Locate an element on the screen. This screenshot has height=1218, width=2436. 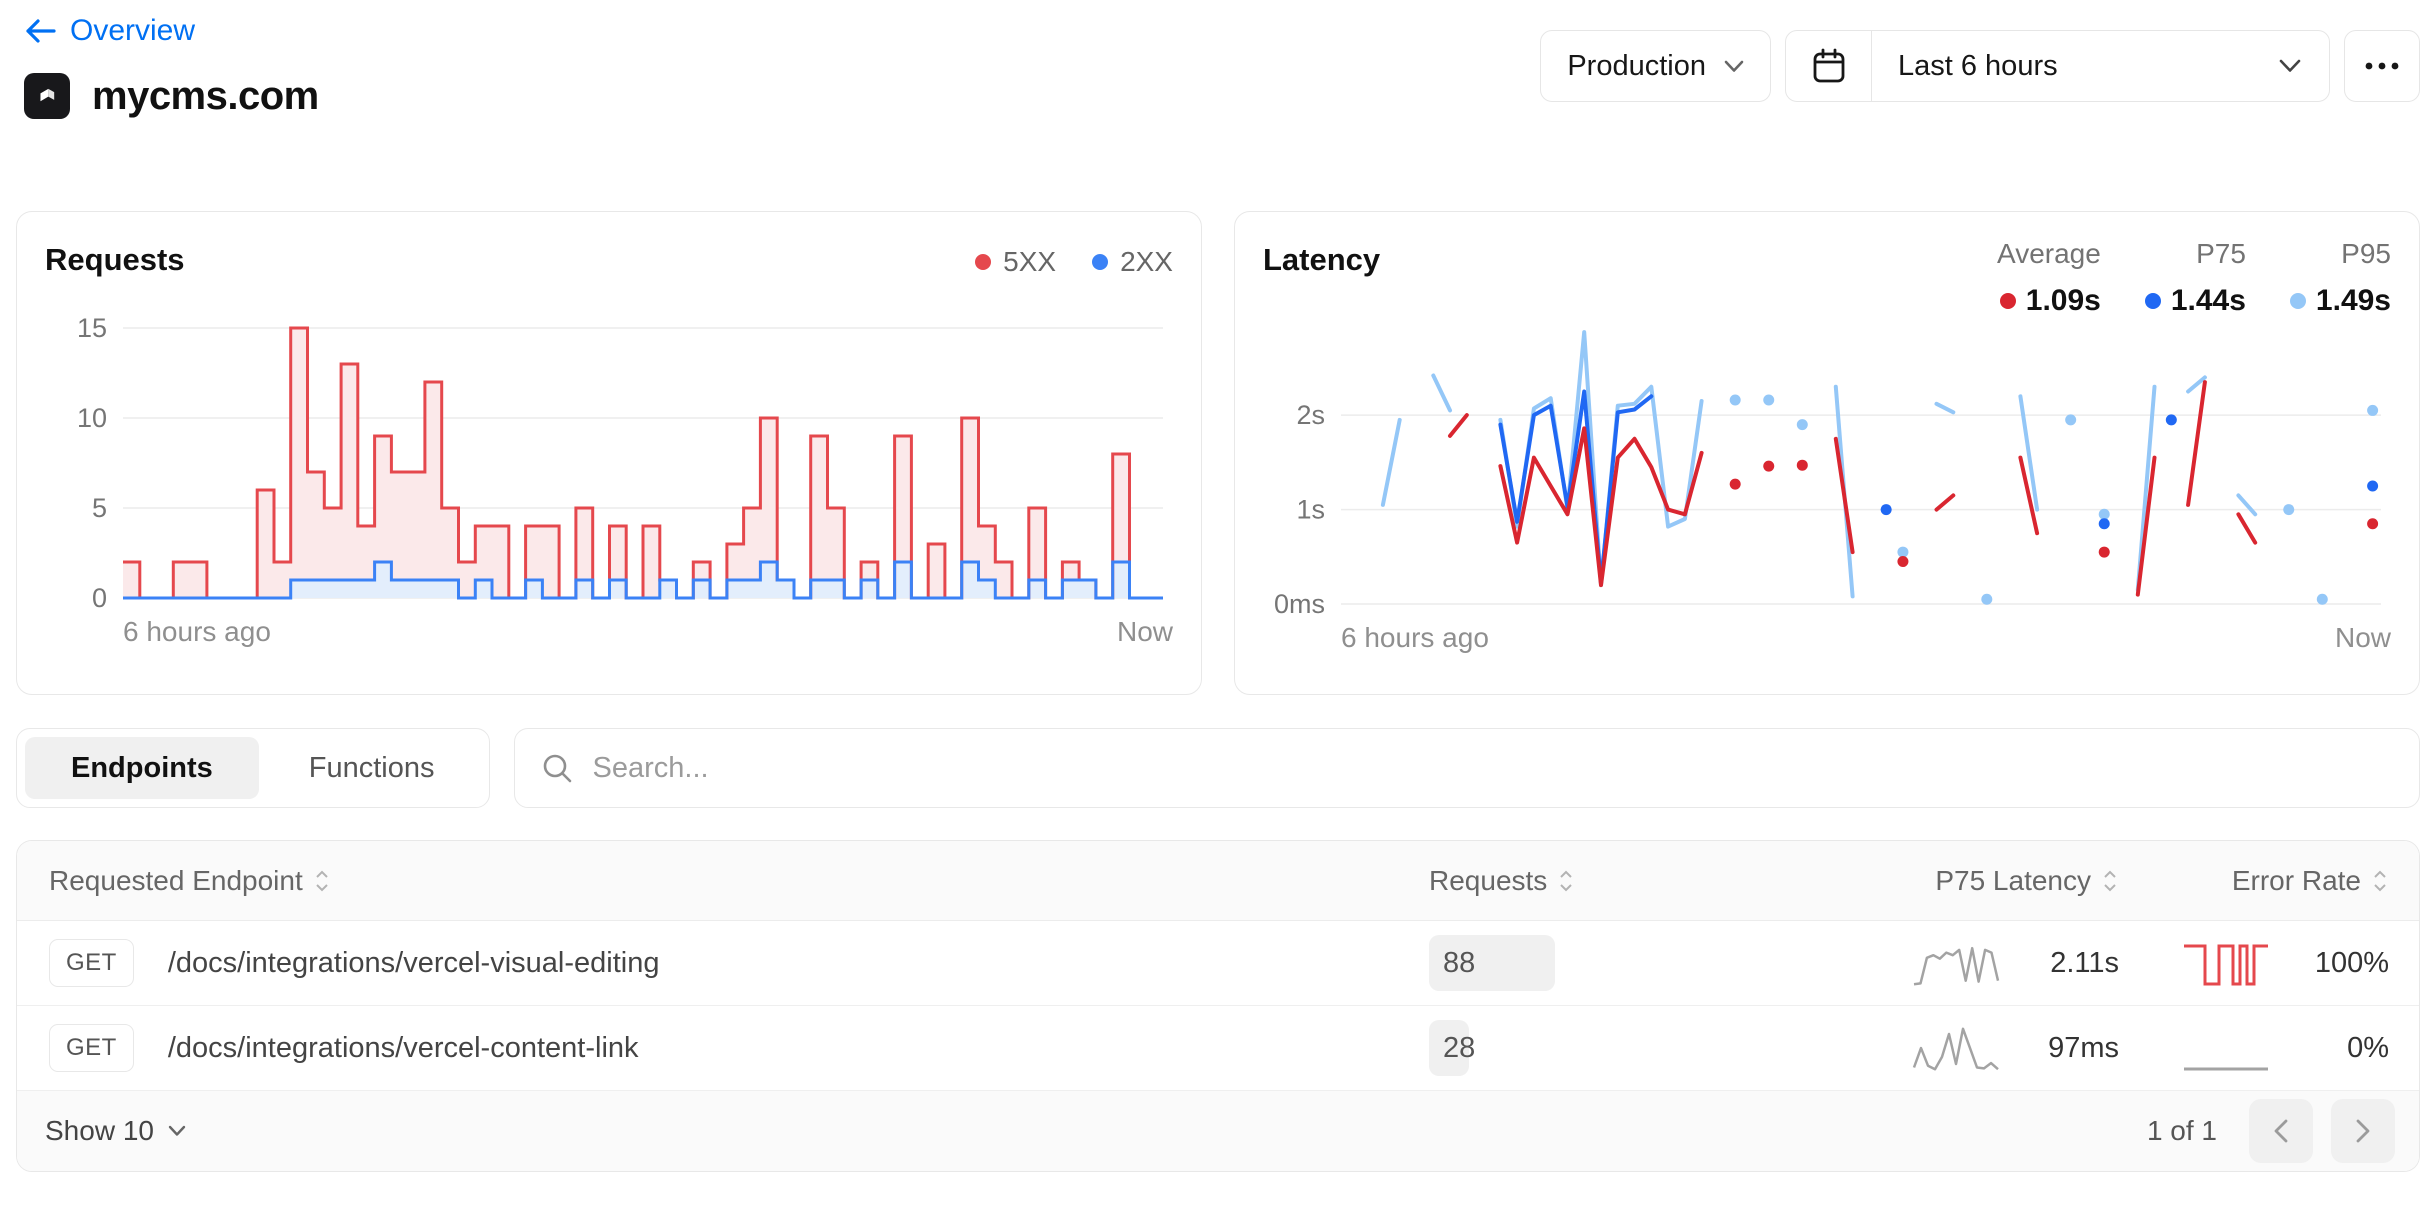
arrow-left-icon is located at coordinates (41, 31).